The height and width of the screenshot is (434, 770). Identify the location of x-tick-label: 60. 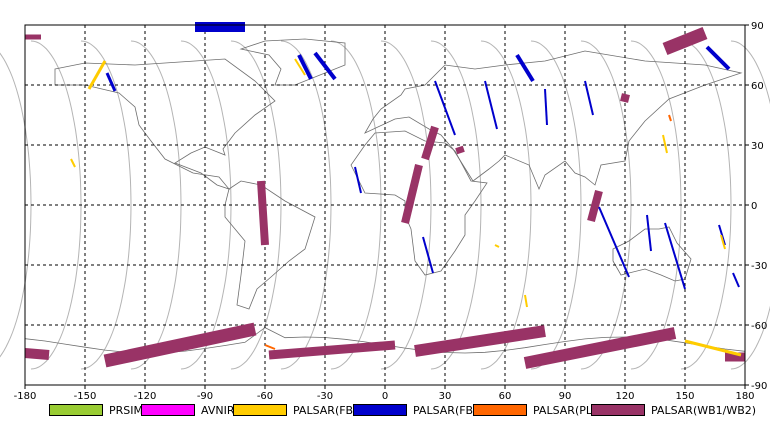
(505, 396).